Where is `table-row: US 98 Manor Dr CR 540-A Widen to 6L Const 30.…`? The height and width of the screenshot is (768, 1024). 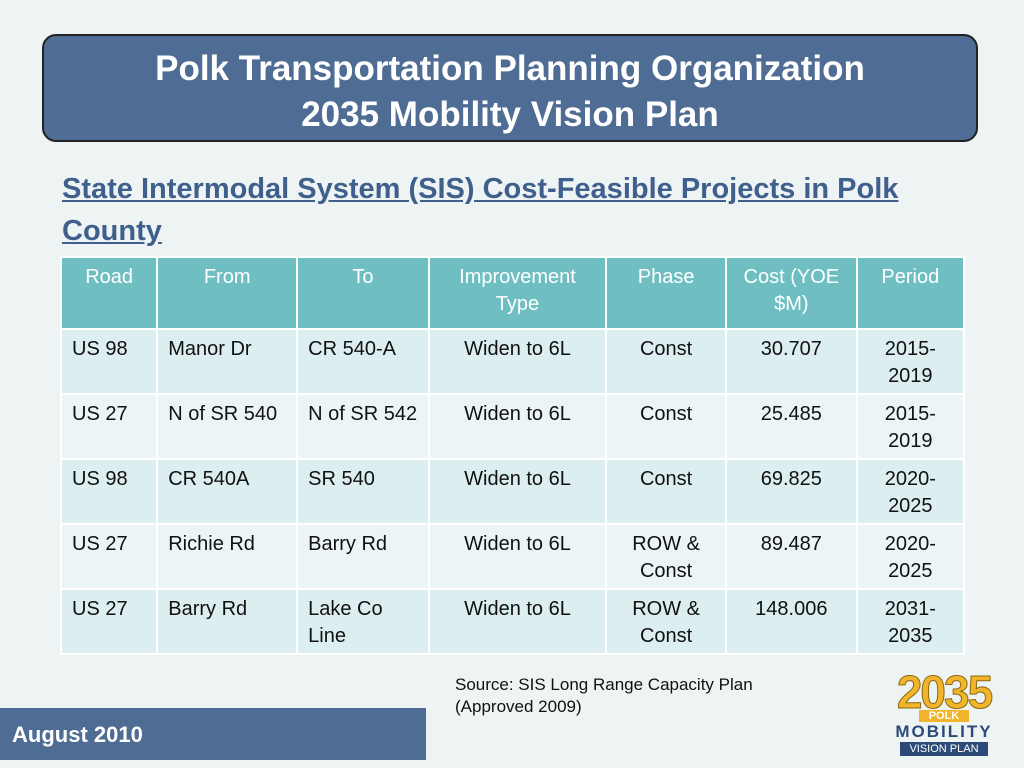 table-row: US 98 Manor Dr CR 540-A Widen to 6L Const 30.… is located at coordinates (512, 361).